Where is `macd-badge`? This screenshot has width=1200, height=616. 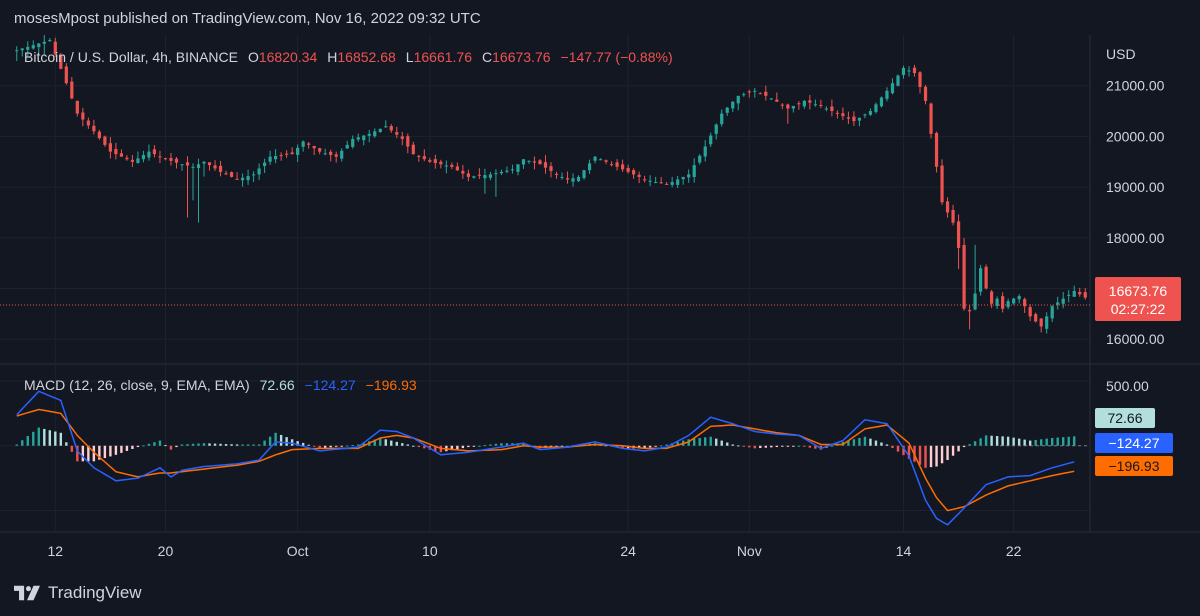
macd-badge is located at coordinates (1134, 443).